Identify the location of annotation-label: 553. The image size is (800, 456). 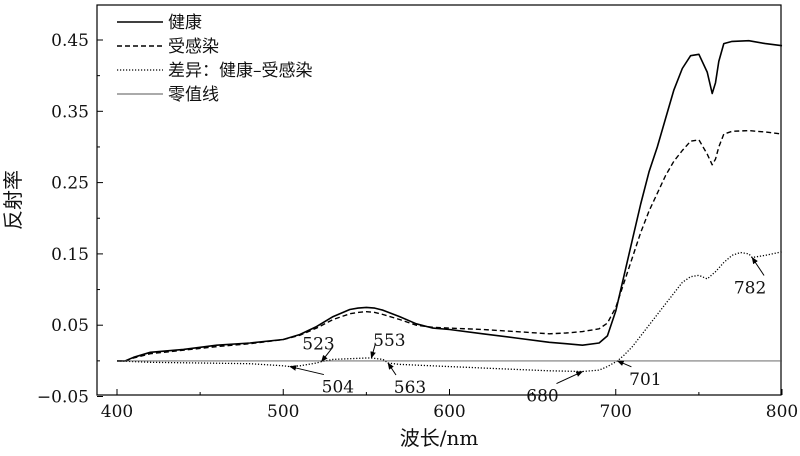
(389, 341).